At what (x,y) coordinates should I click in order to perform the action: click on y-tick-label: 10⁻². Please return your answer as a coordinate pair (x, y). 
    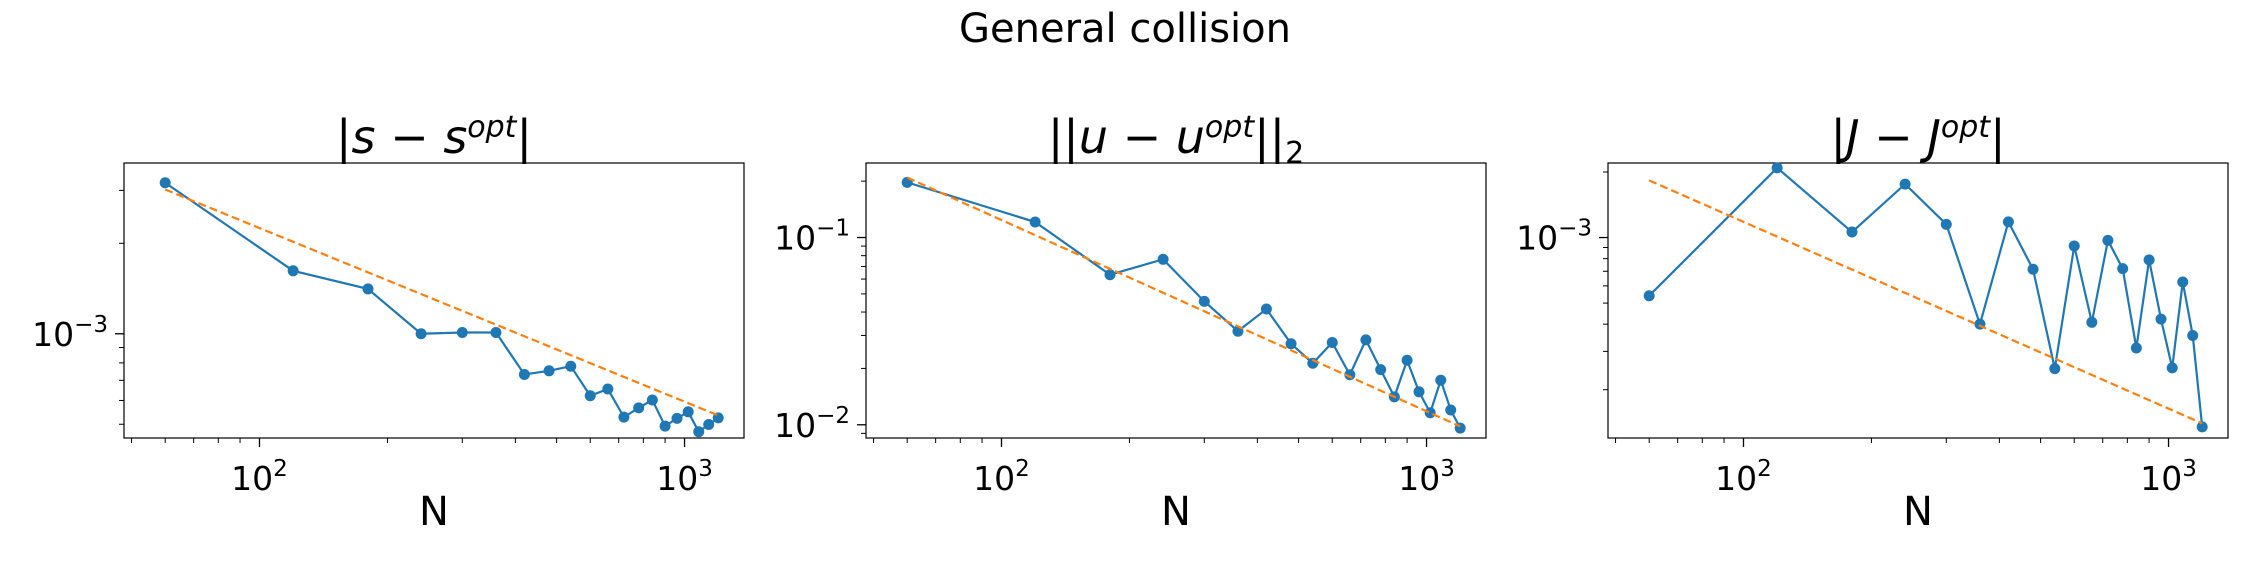
    Looking at the image, I should click on (812, 424).